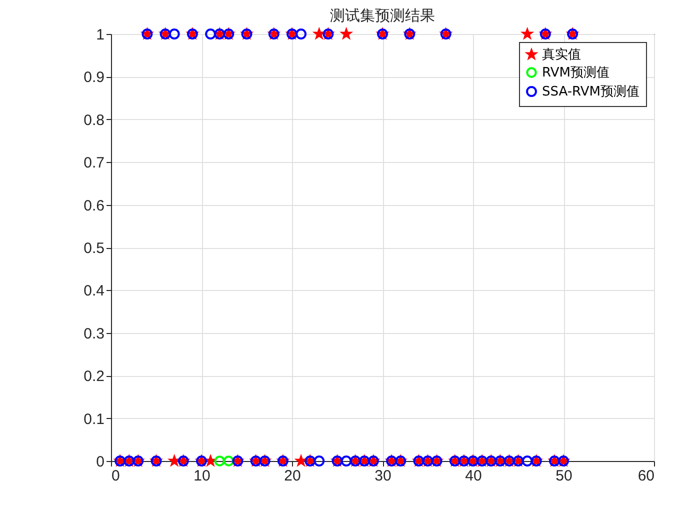 Image resolution: width=700 pixels, height=525 pixels. What do you see at coordinates (94, 333) in the screenshot?
I see `y-tick-label: 0.3` at bounding box center [94, 333].